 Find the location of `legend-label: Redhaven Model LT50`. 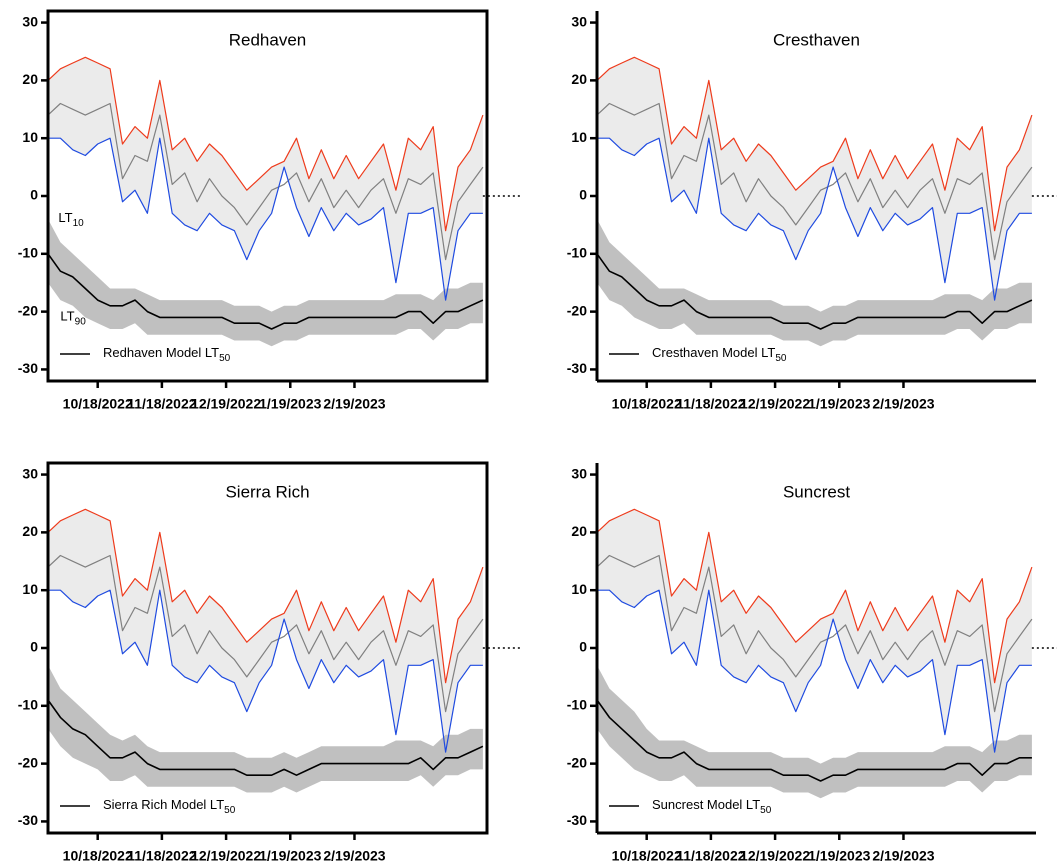

legend-label: Redhaven Model LT50 is located at coordinates (167, 354).